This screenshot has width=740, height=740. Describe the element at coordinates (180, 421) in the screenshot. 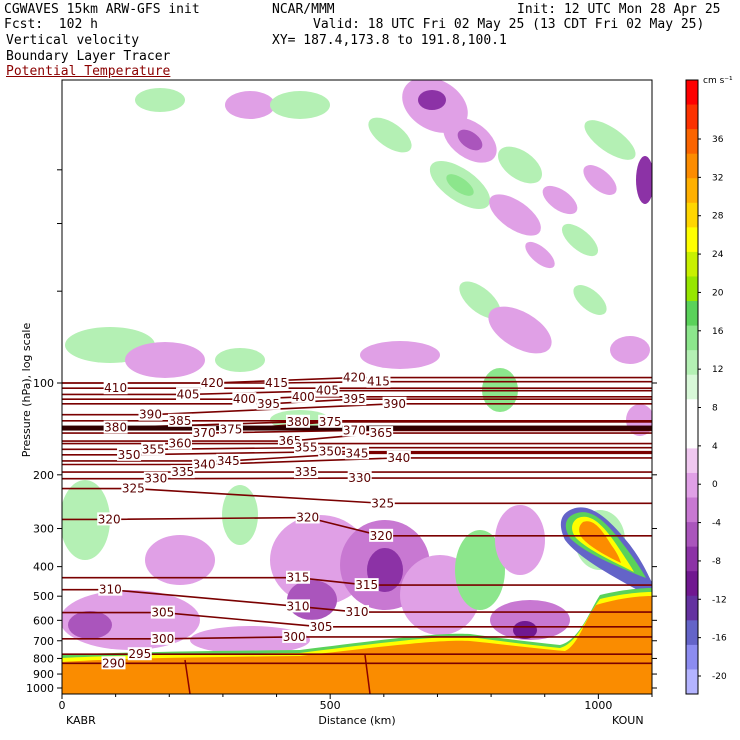

I see `theta-label: 385` at that location.